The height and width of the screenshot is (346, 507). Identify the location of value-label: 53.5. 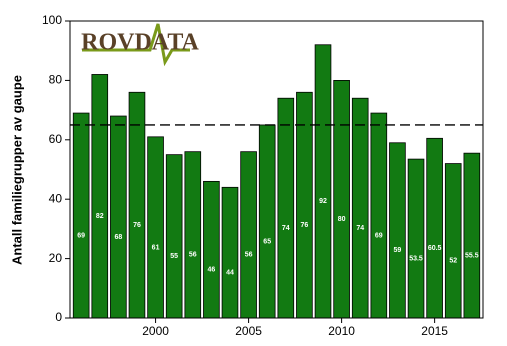
(416, 258).